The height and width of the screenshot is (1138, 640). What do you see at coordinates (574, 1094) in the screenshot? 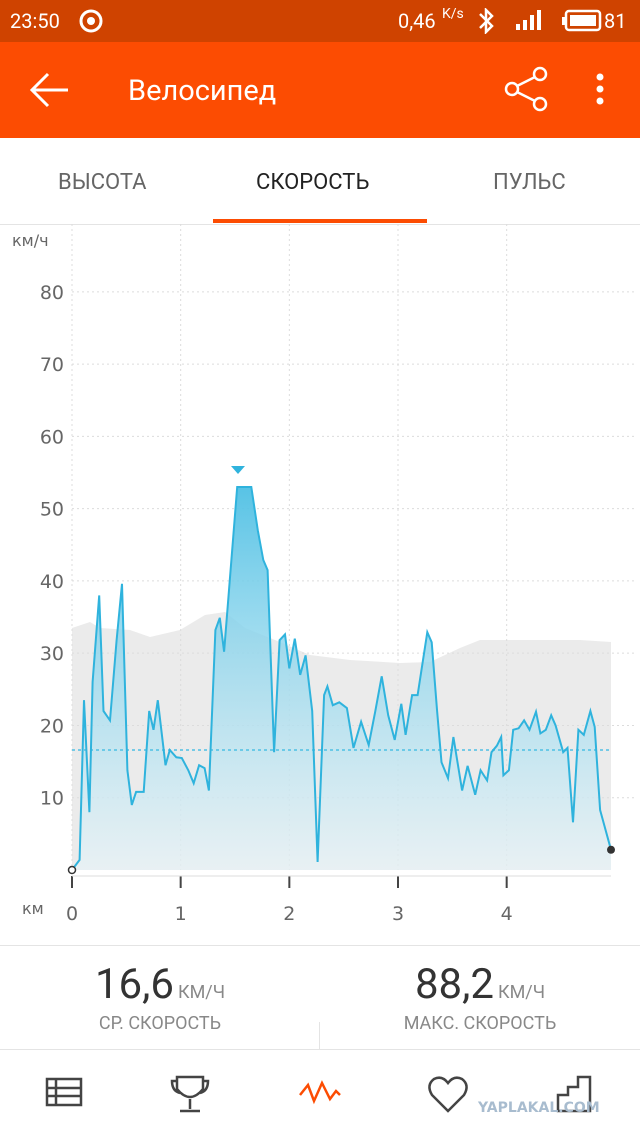
I see `nav-stats` at bounding box center [574, 1094].